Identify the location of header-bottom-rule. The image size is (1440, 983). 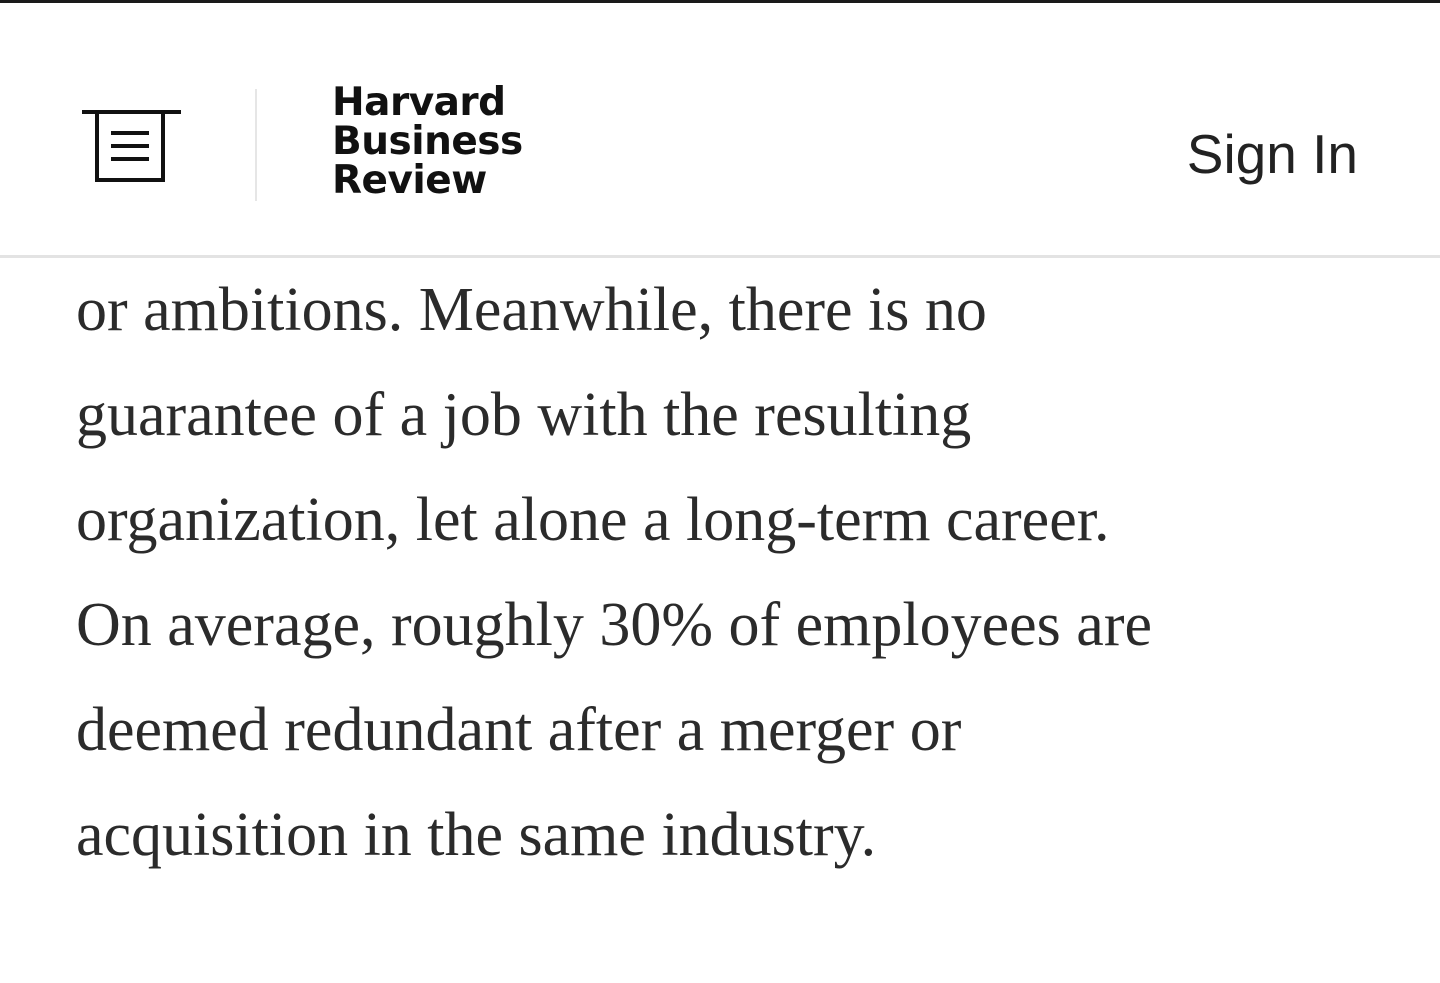
(720, 256).